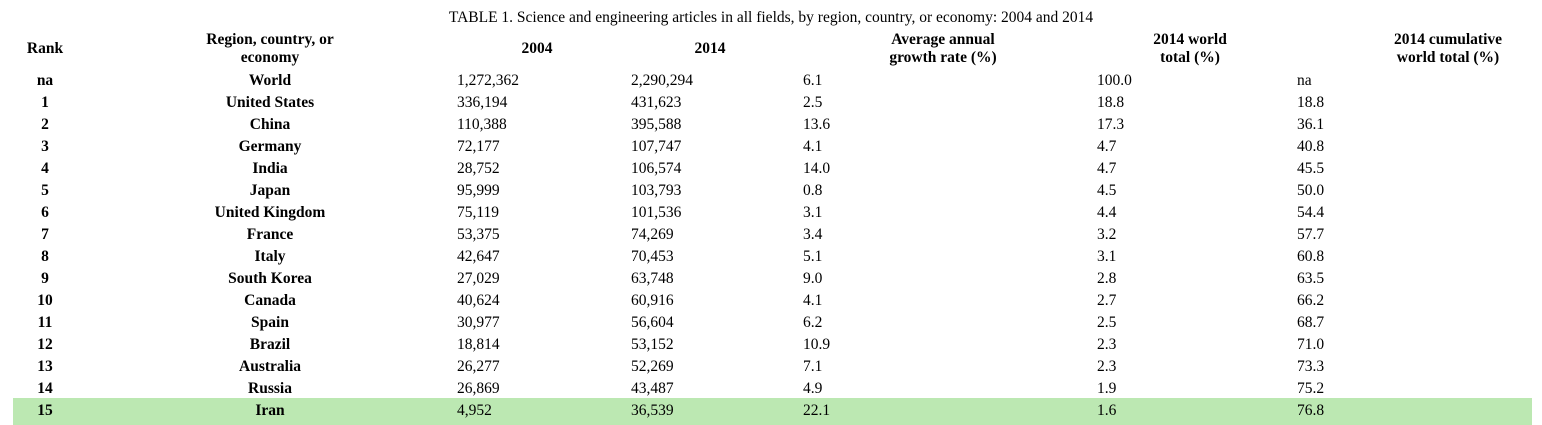  What do you see at coordinates (45, 410) in the screenshot?
I see `cell-rank: 15` at bounding box center [45, 410].